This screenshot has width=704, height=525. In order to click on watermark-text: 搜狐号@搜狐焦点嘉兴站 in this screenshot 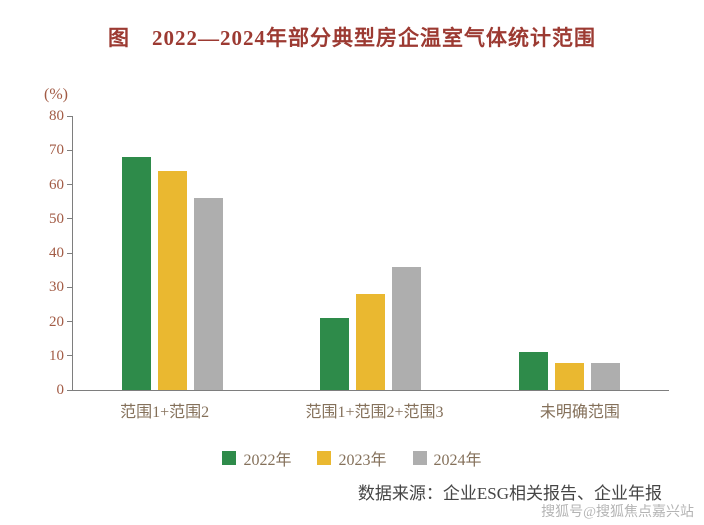, I will do `click(617, 512)`.